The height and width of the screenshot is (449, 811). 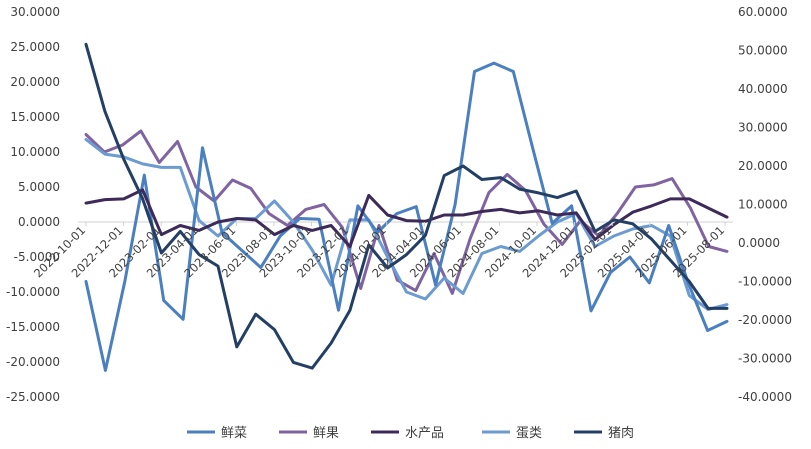 I want to click on left-tick-label: -25.0000, so click(x=33, y=397).